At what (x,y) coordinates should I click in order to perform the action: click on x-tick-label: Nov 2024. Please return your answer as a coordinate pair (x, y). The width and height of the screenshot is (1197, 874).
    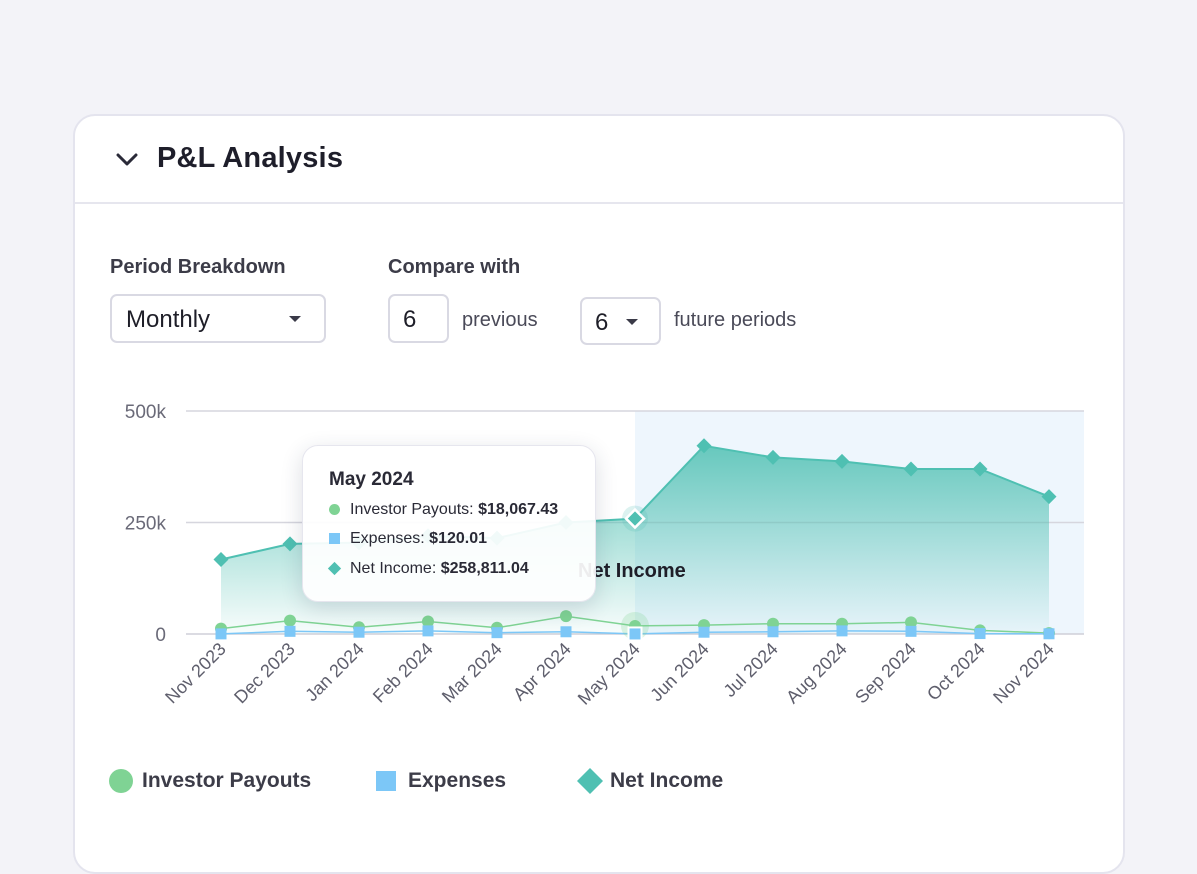
    Looking at the image, I should click on (1023, 673).